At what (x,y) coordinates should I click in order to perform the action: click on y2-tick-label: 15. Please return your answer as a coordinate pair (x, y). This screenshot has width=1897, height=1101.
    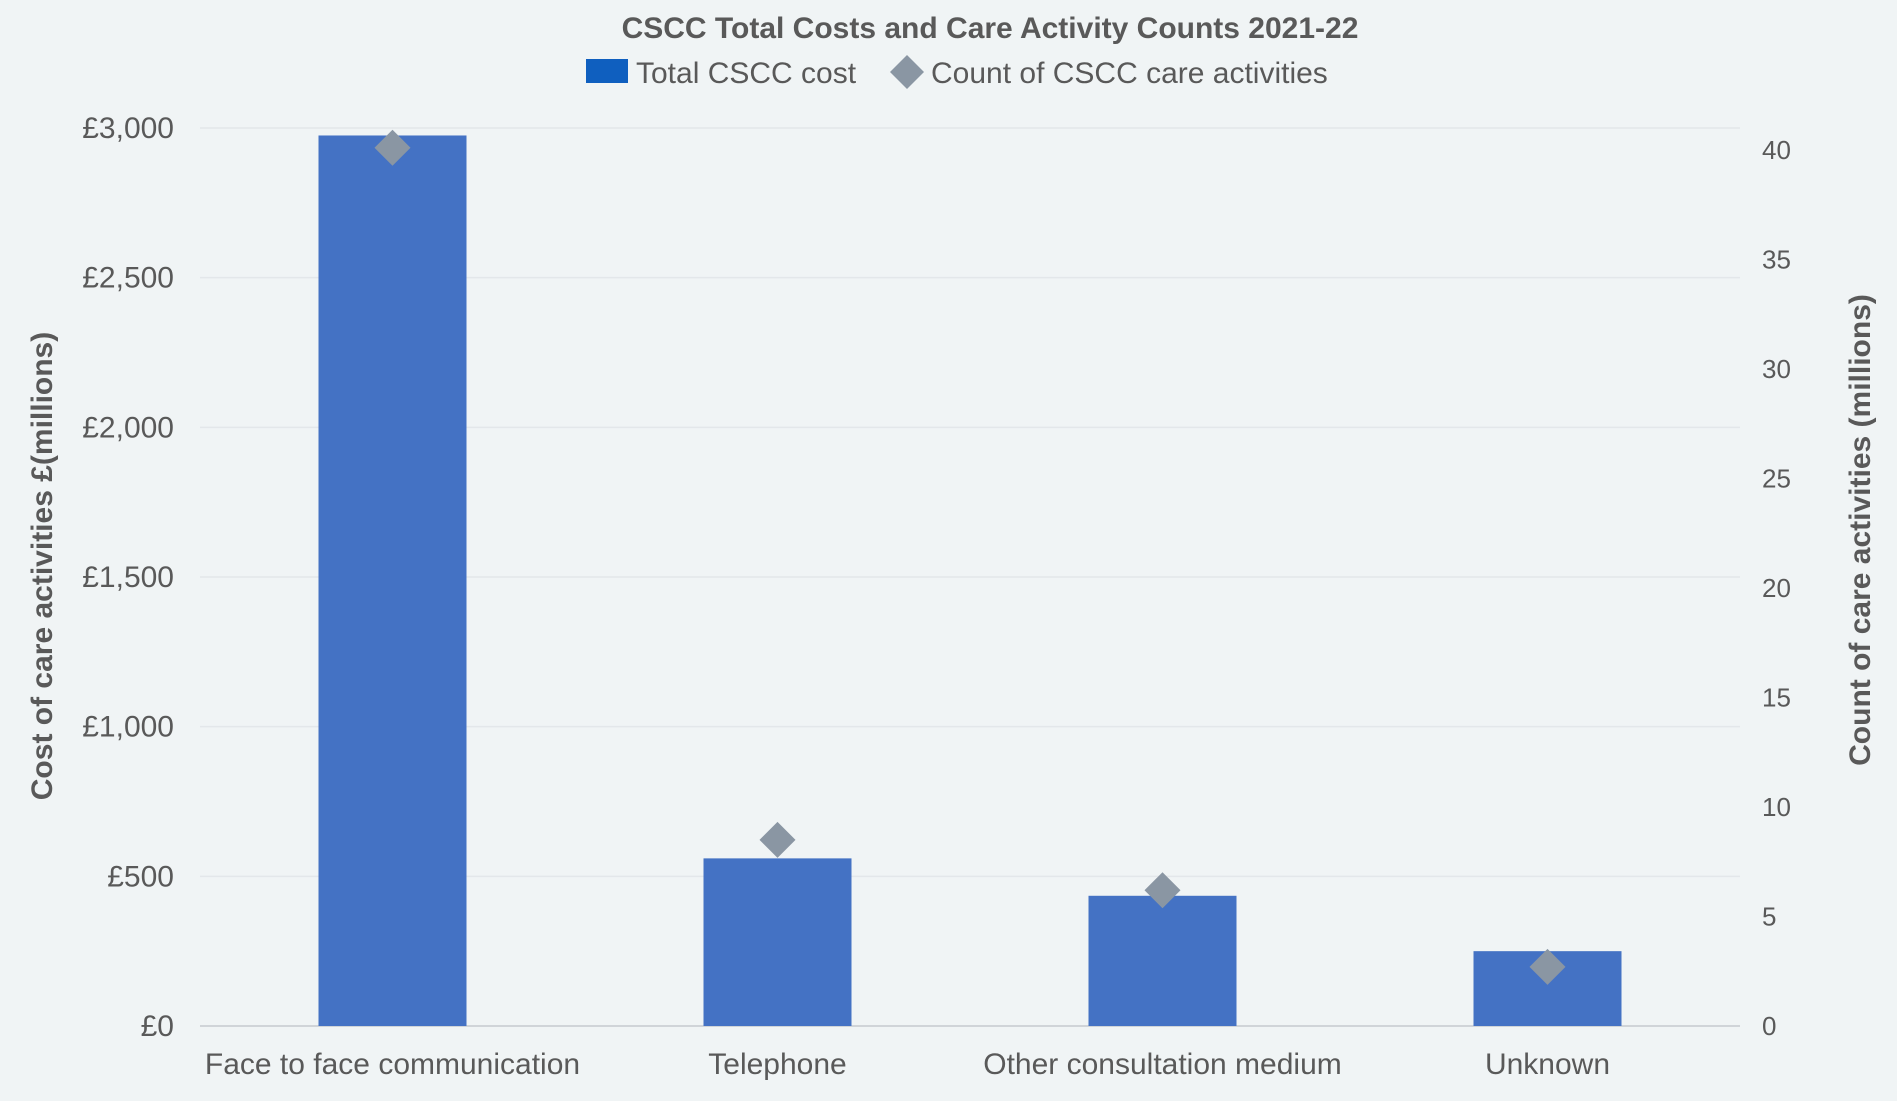
    Looking at the image, I should click on (1776, 697).